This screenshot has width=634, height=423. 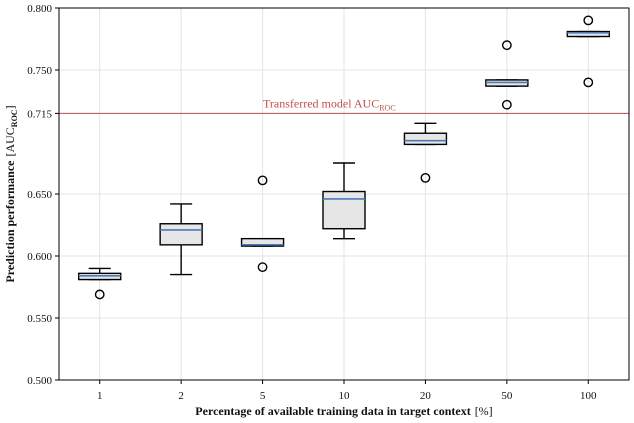 I want to click on x-tick-label: 50, so click(x=507, y=396).